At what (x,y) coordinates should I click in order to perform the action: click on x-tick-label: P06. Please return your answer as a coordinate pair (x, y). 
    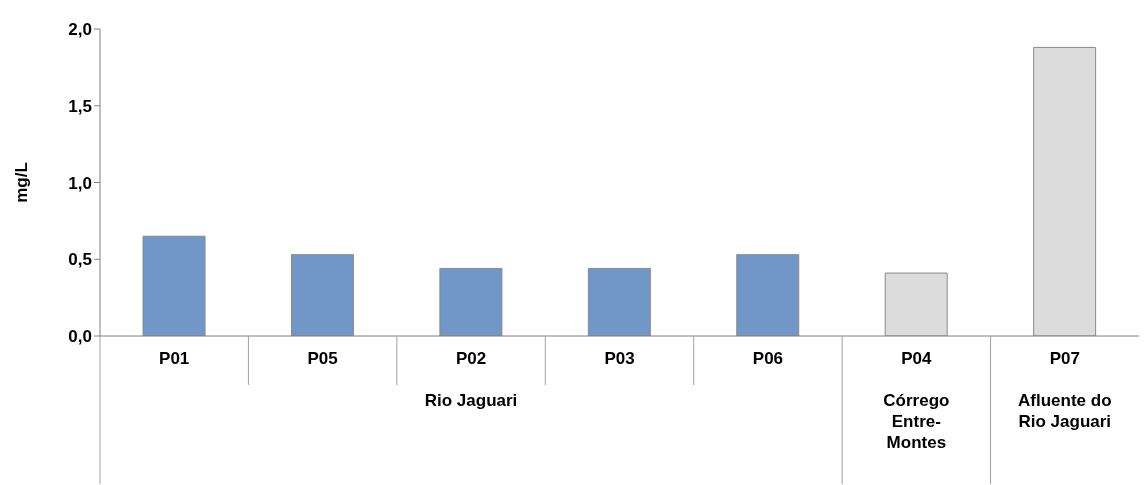
    Looking at the image, I should click on (768, 358).